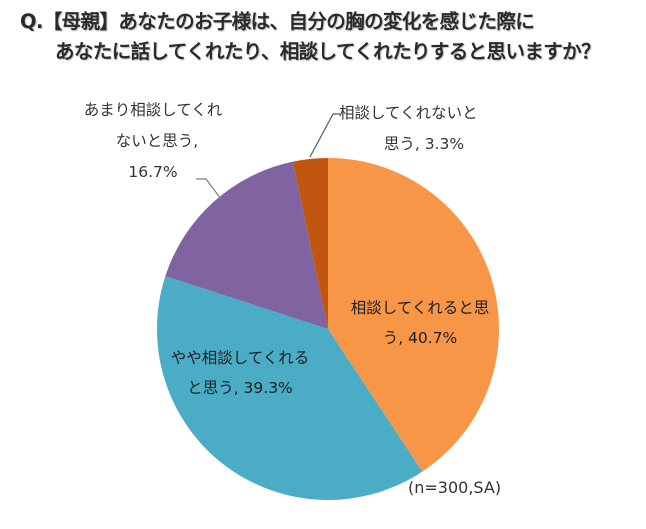  I want to click on label-slice-1-line-2: う, 40.7%, so click(420, 338).